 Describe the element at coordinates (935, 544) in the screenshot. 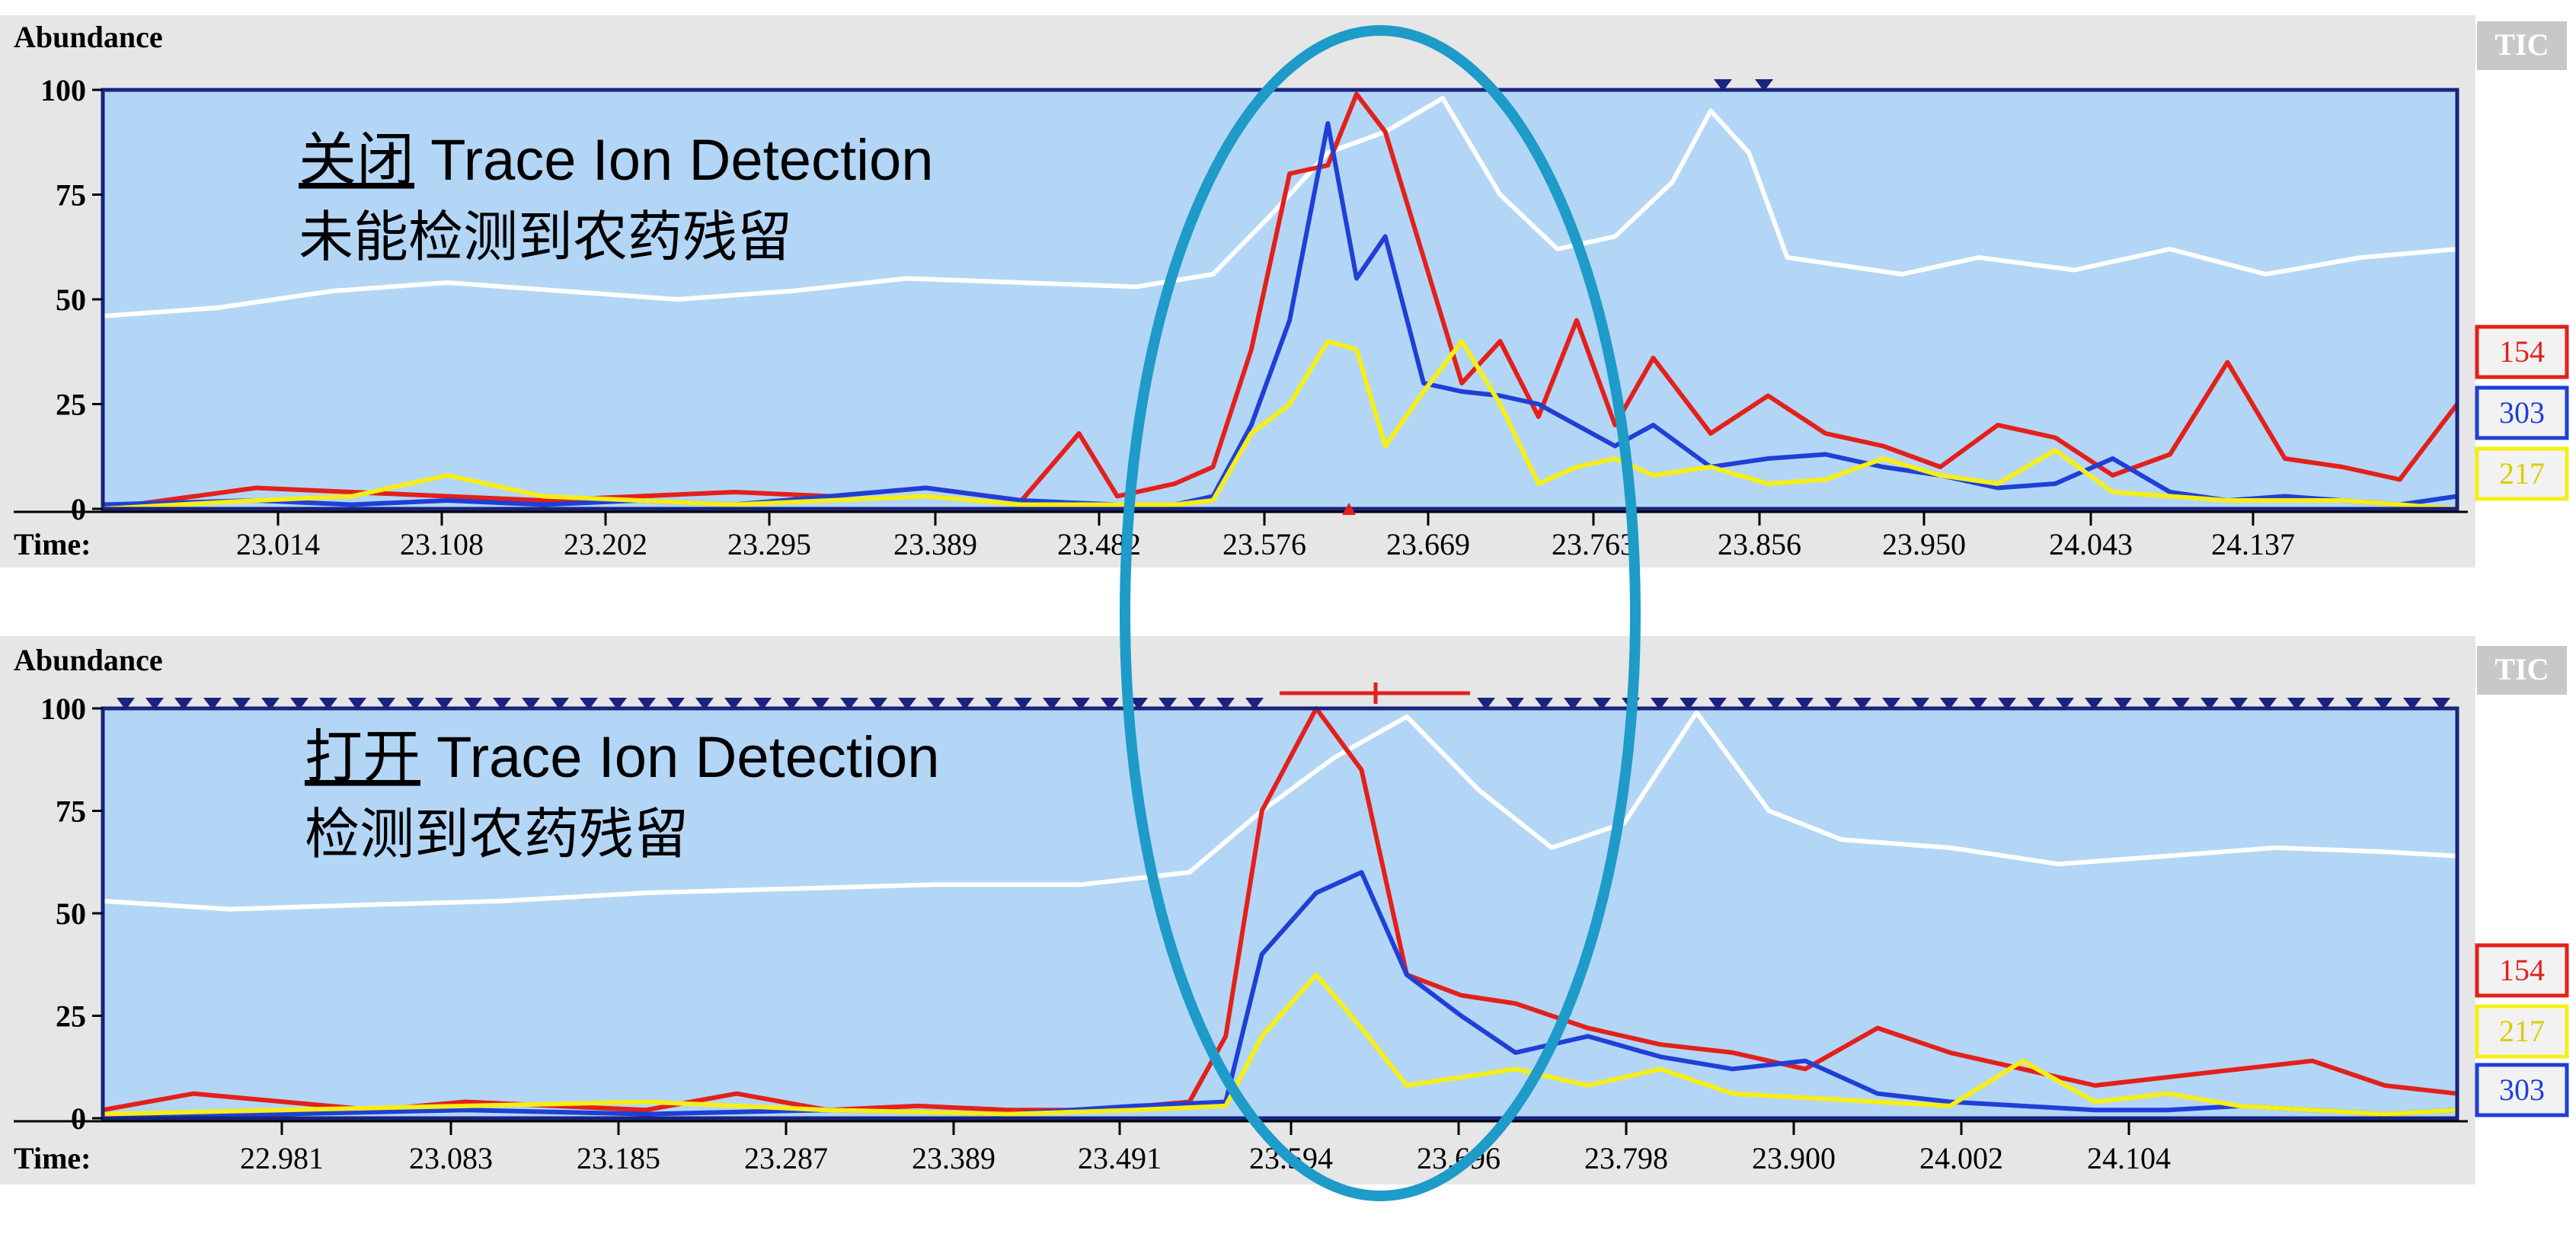

I see `x-tick-label: 23.389` at that location.